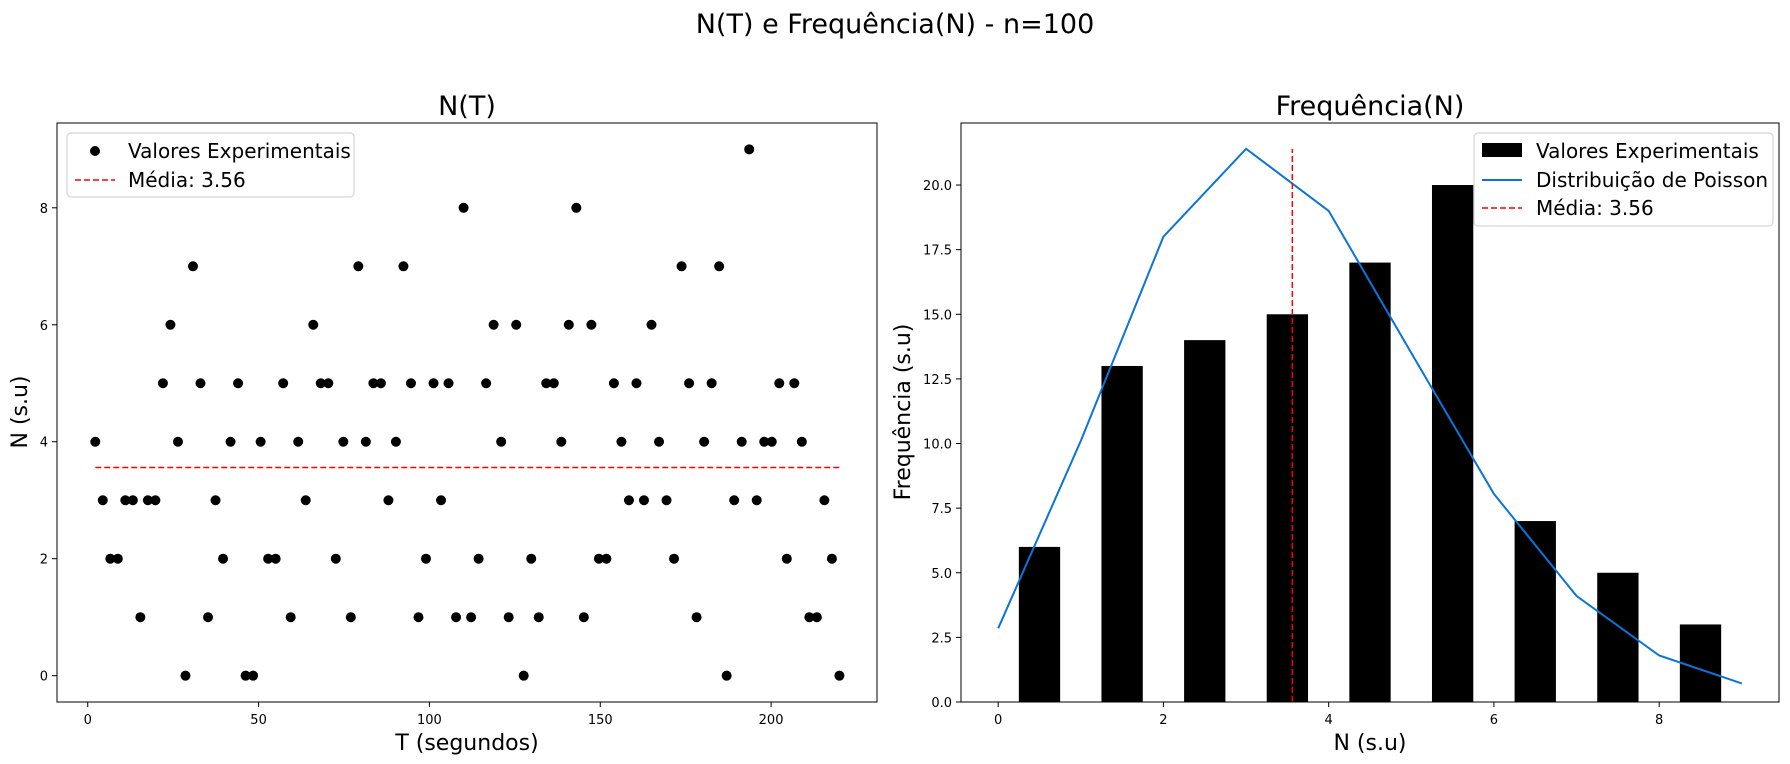 The height and width of the screenshot is (764, 1790). Describe the element at coordinates (1647, 151) in the screenshot. I see `legend-label-bars: Valores Experimentais` at that location.